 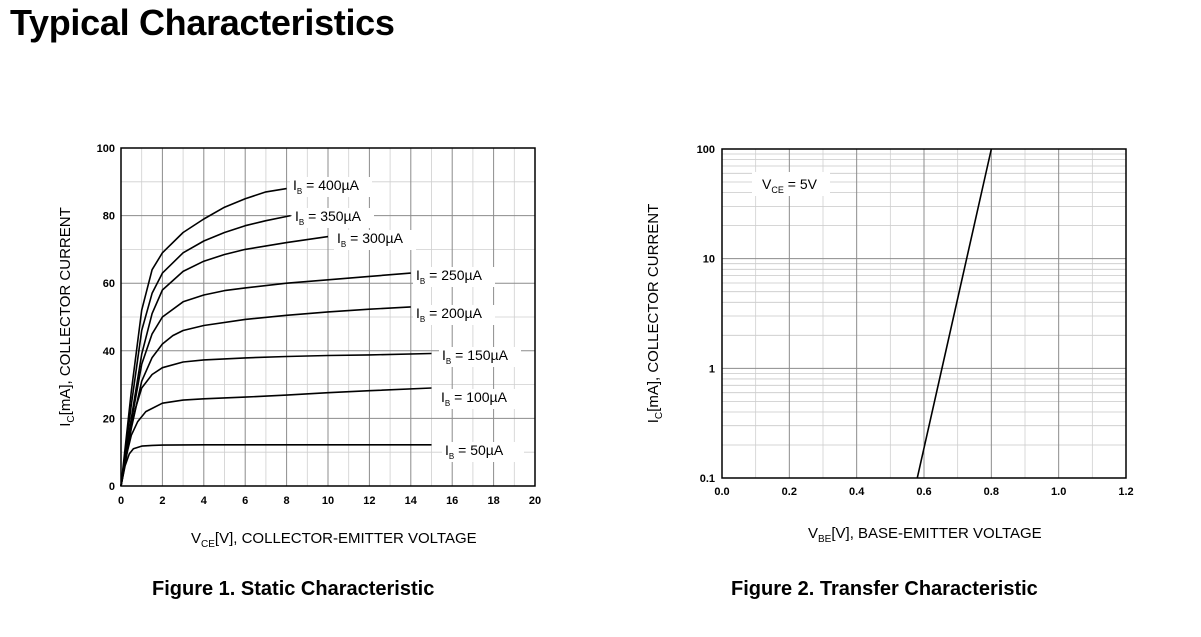 I want to click on x-tick-label: 1.0, so click(x=1058, y=492).